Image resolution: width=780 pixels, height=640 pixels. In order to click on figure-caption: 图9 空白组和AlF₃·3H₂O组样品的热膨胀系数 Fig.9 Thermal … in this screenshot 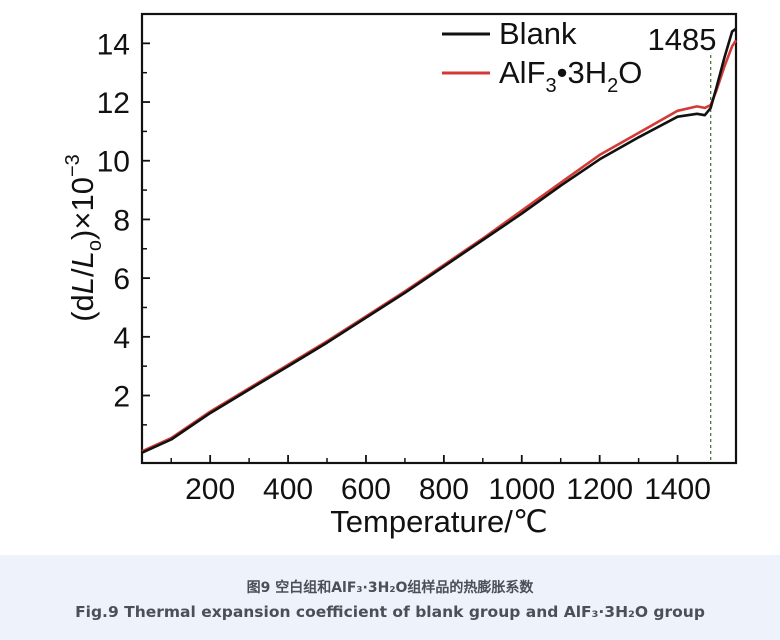, I will do `click(390, 597)`.